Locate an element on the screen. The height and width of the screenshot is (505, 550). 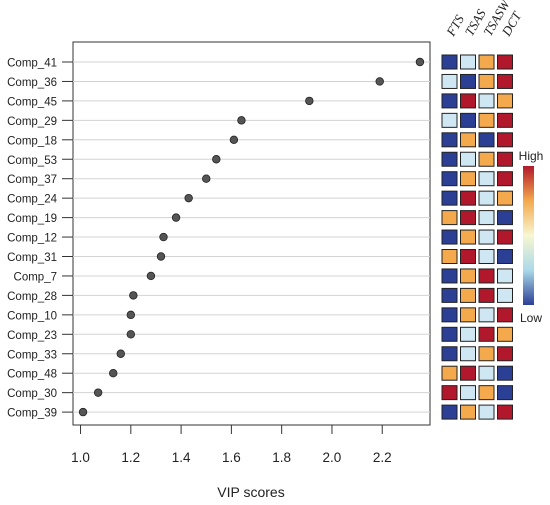
y-tick-label: Comp_36 is located at coordinates (32, 83).